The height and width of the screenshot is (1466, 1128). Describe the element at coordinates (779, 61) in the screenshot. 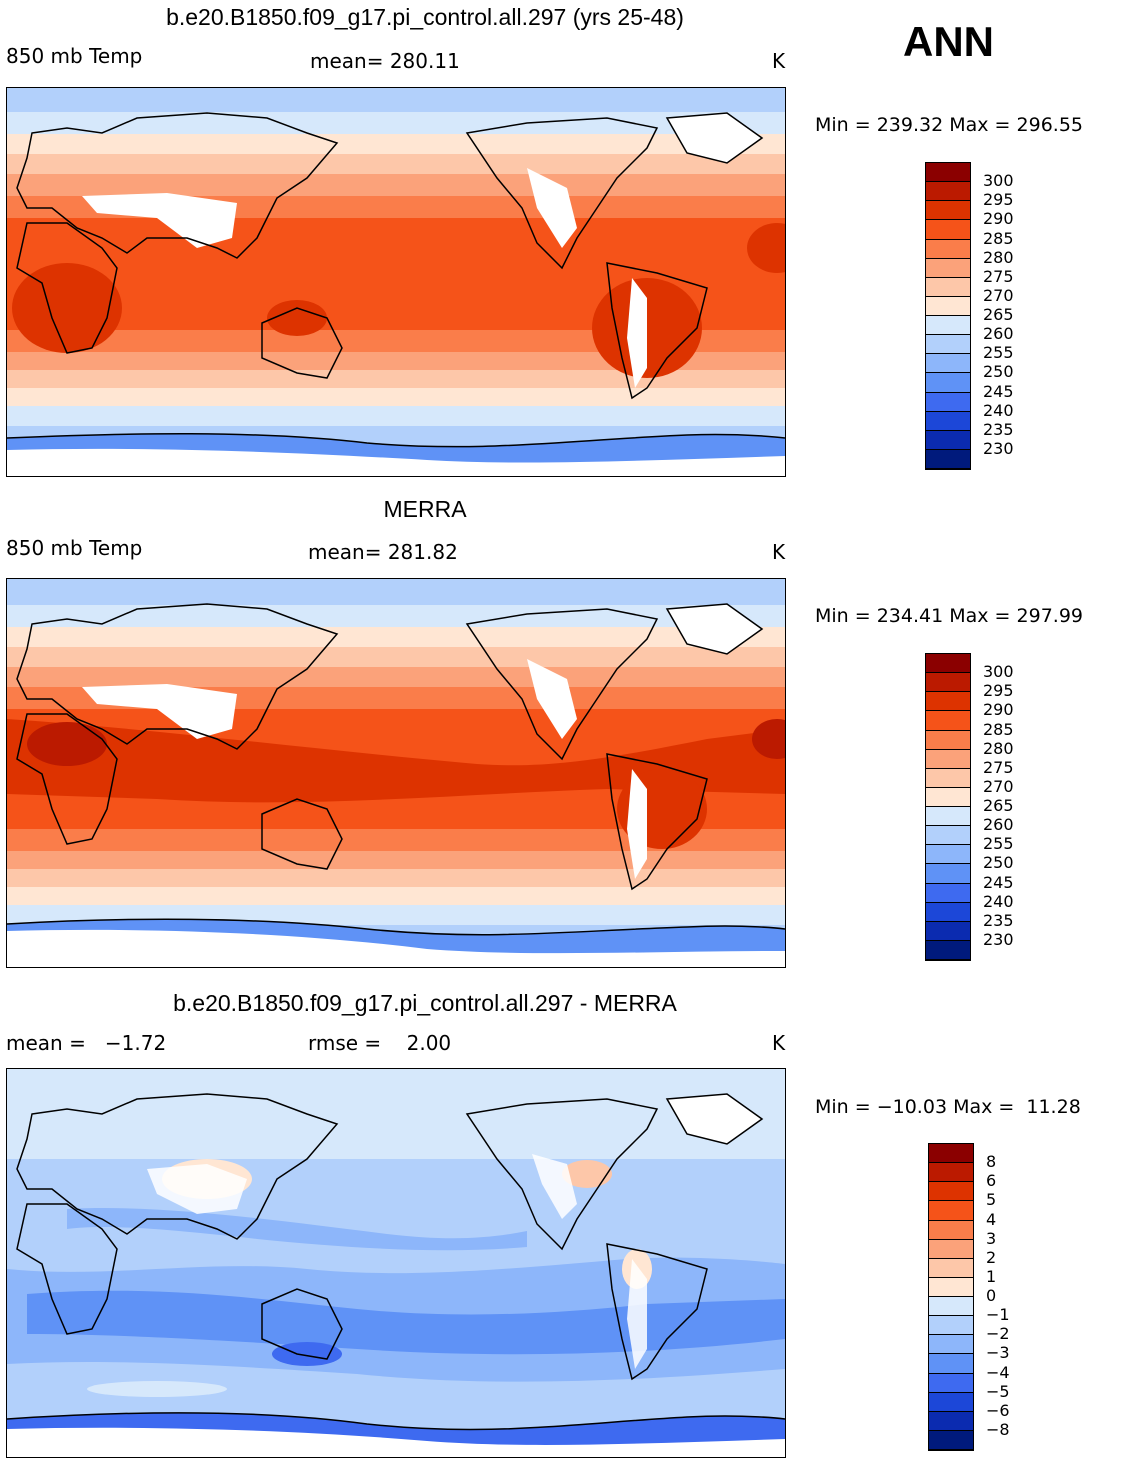

I see `panel1-unit-label: K` at that location.